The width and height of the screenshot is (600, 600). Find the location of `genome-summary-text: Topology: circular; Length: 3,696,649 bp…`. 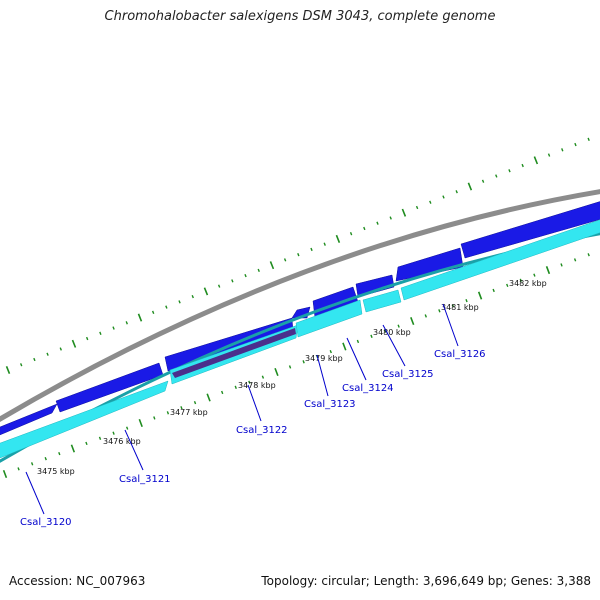

genome-summary-text: Topology: circular; Length: 3,696,649 bp… is located at coordinates (426, 581).